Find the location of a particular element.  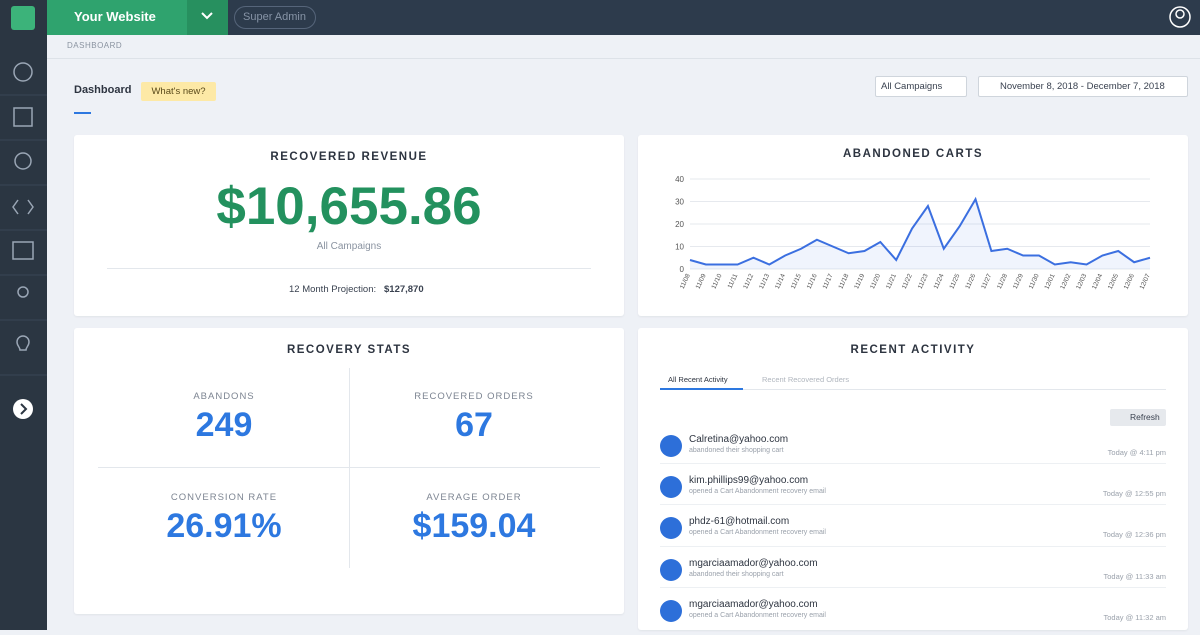

chart-title: ABANDONED CARTS is located at coordinates (913, 154).